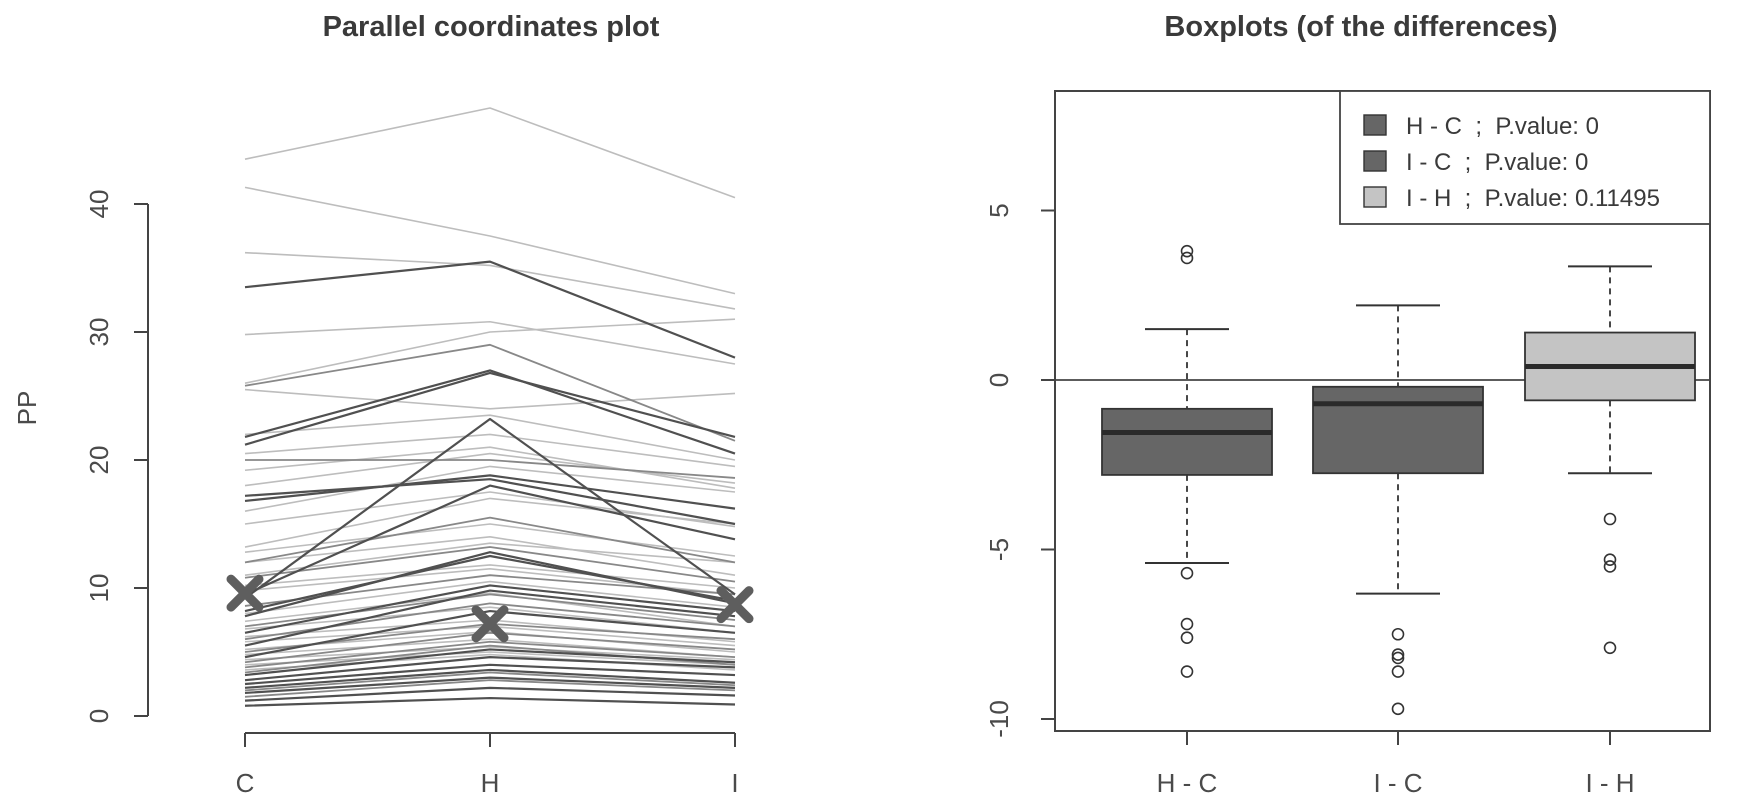  What do you see at coordinates (1187, 783) in the screenshot?
I see `bp-x-tick-label-1: H - C` at bounding box center [1187, 783].